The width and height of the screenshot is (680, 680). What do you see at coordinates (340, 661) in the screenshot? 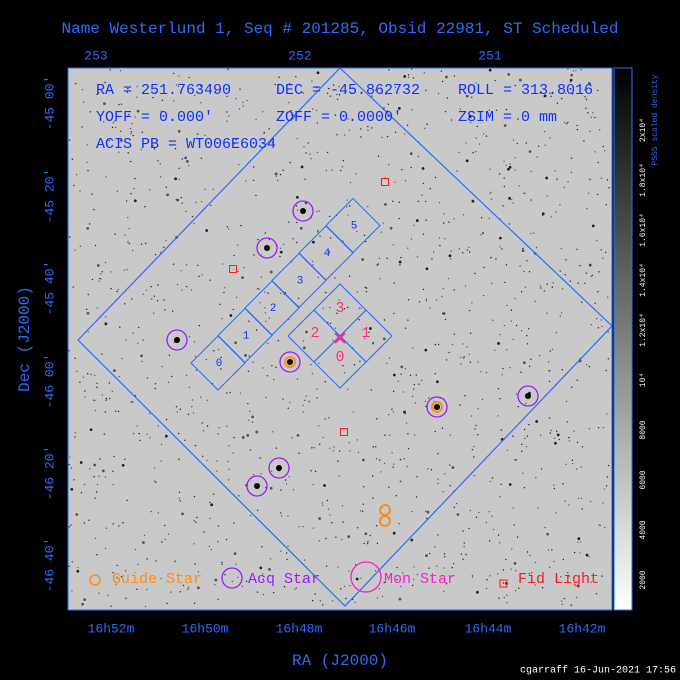
I see `x-axis-label: RA (J2000)` at bounding box center [340, 661].